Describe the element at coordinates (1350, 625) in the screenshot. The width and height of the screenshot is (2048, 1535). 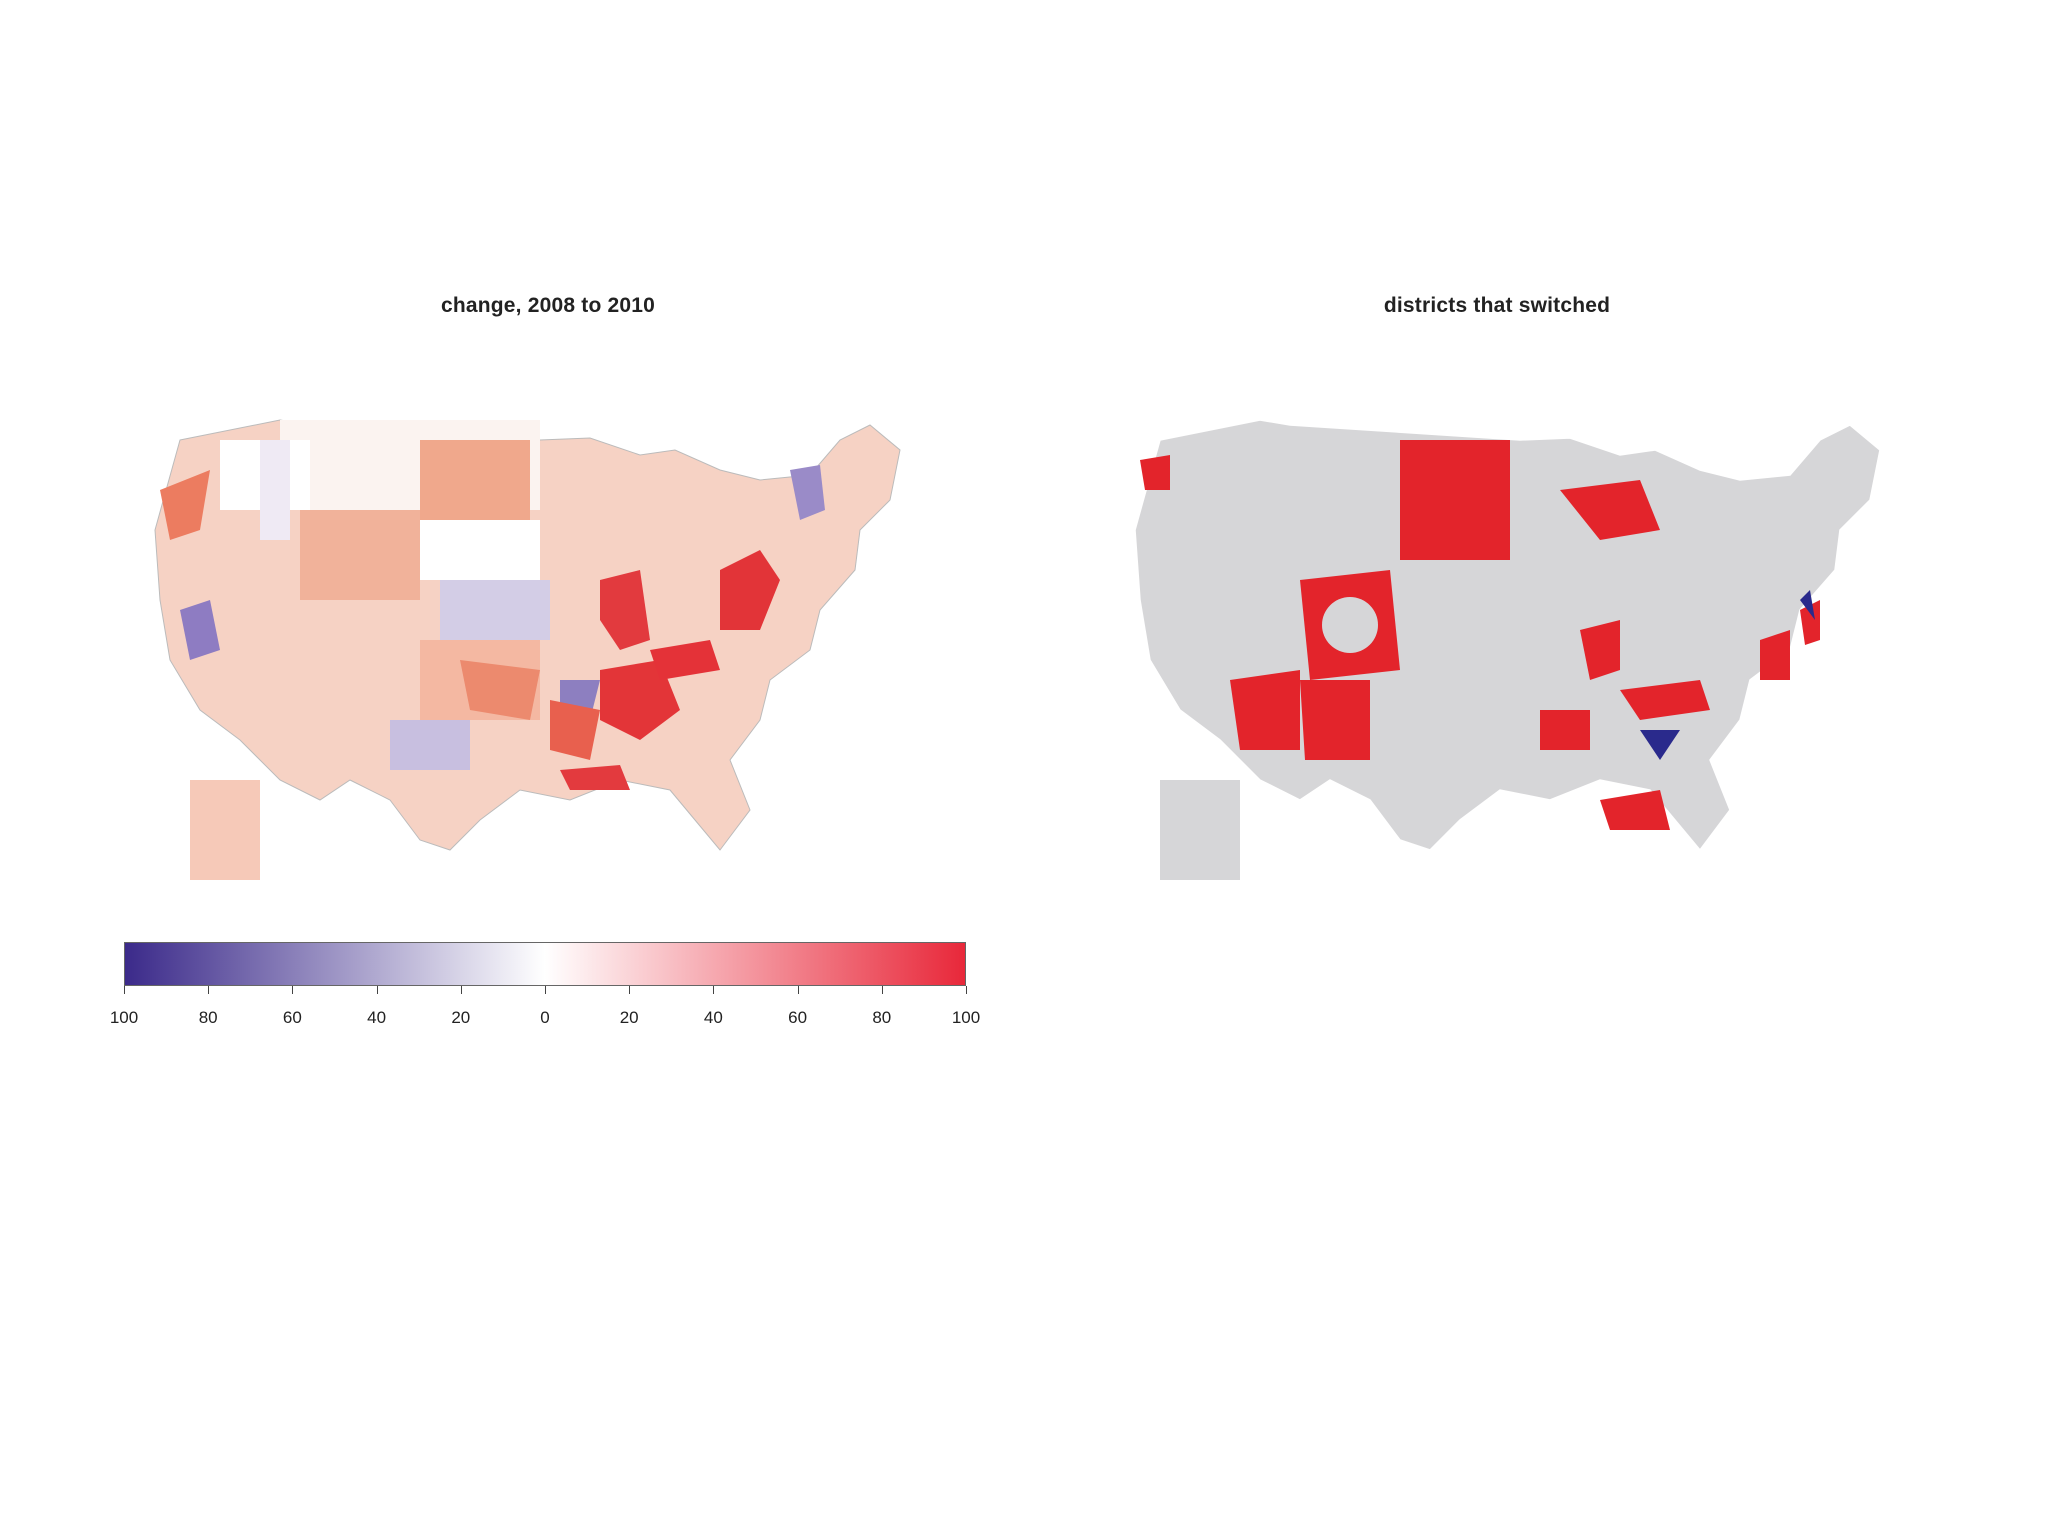
I see `unswitched-hole` at that location.